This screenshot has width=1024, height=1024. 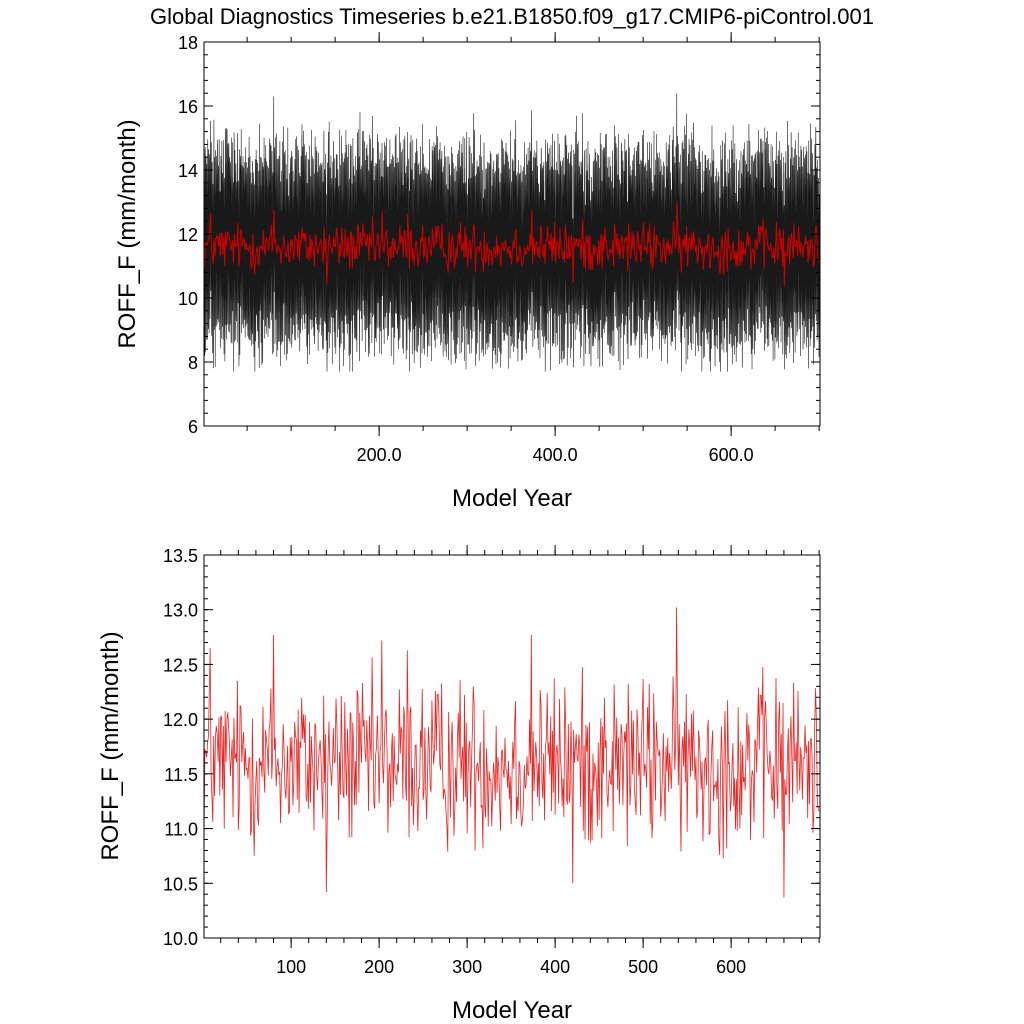 I want to click on x-tick-label: 100, so click(x=291, y=967).